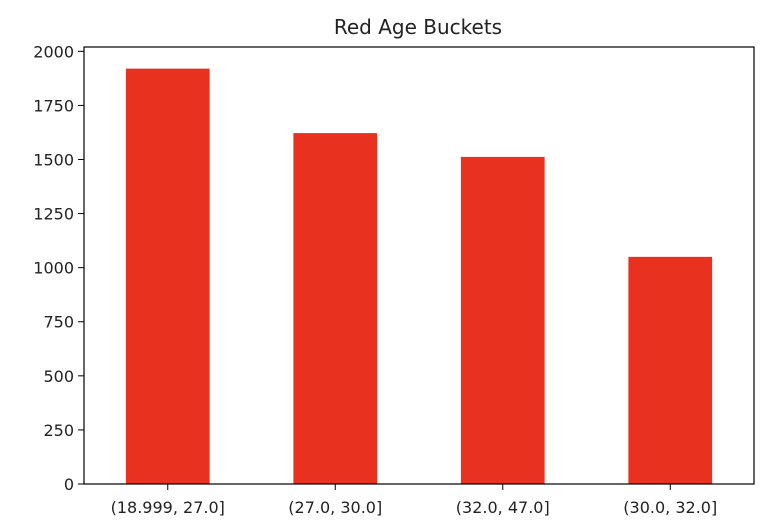 The width and height of the screenshot is (772, 532). What do you see at coordinates (335, 507) in the screenshot?
I see `x-tick-label: (27.0, 30.0]` at bounding box center [335, 507].